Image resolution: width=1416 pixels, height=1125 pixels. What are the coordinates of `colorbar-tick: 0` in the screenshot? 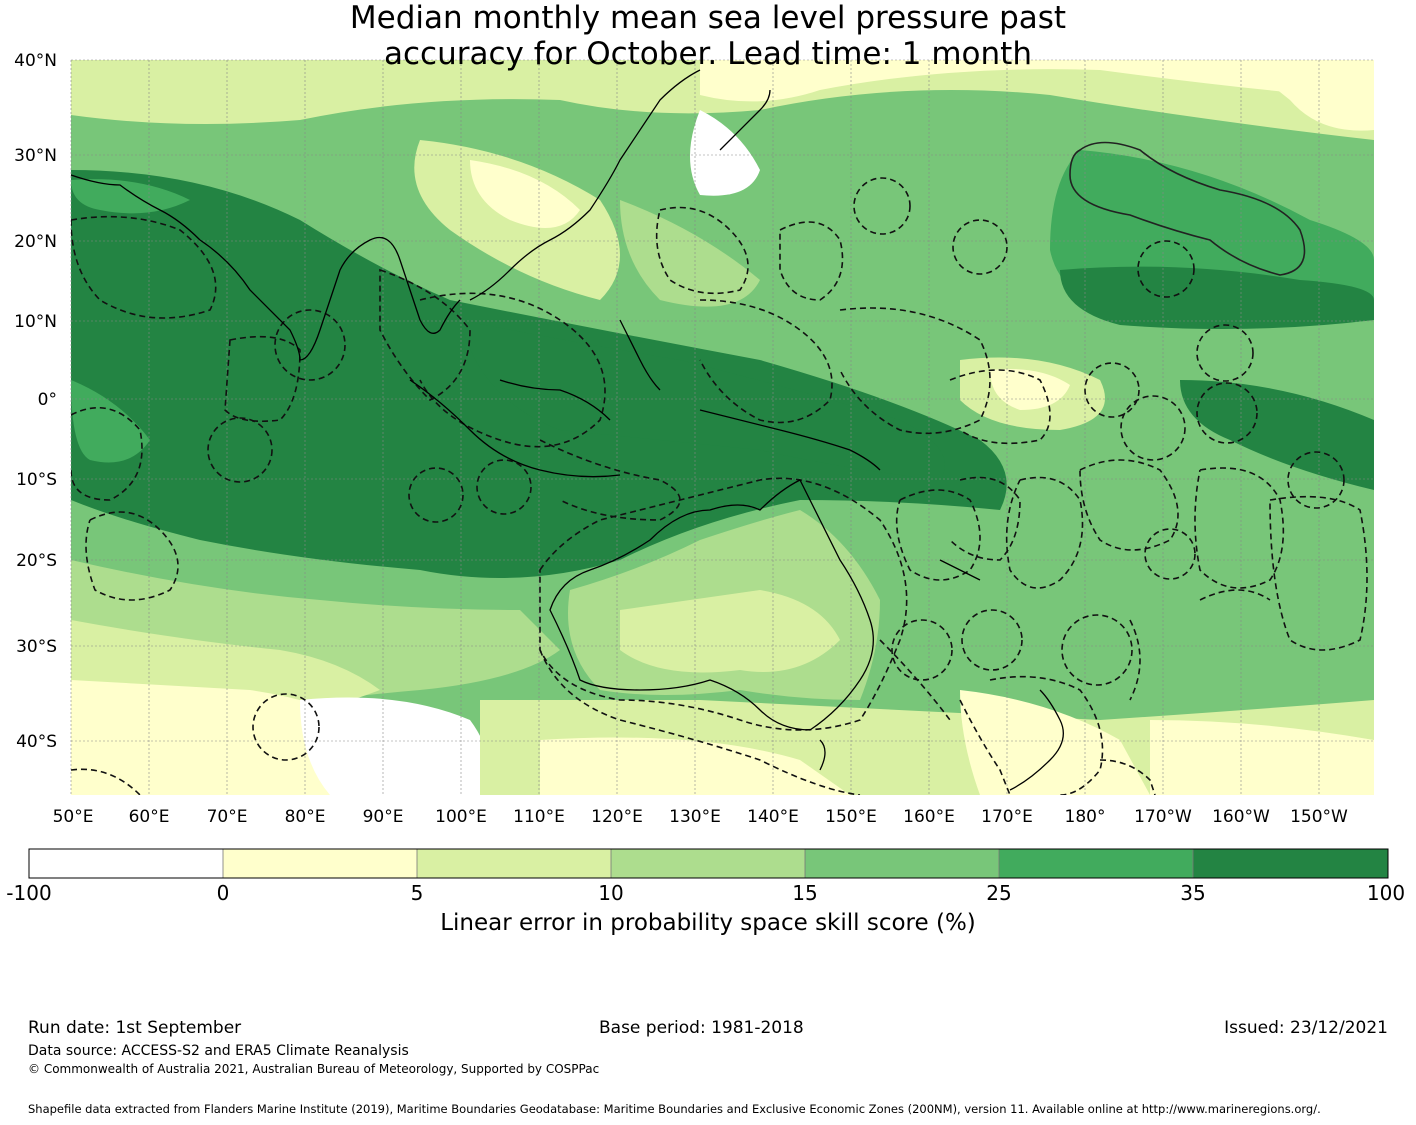 It's located at (223, 893).